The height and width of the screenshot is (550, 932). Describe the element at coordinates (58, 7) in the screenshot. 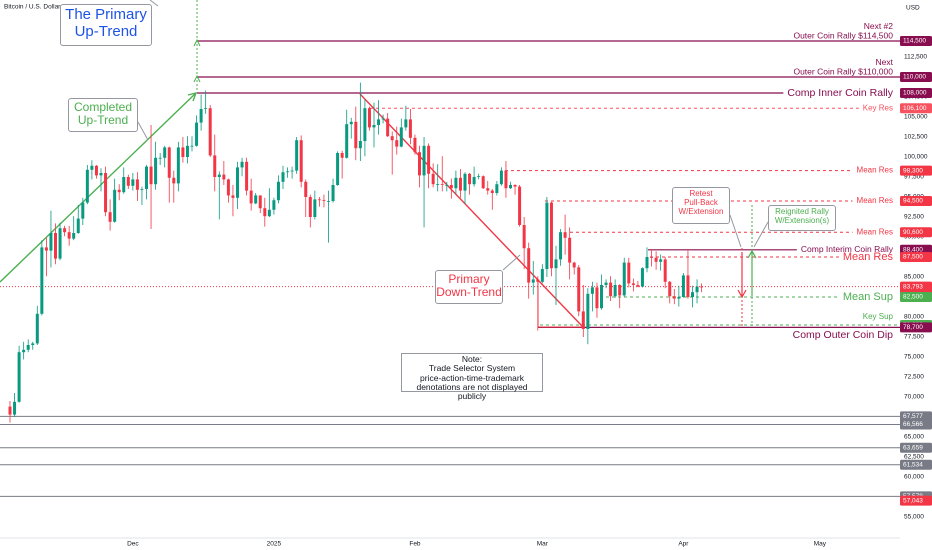

I see `symbol-title: Bitcoin / U.S. Dollar · 1D · BITSTAMP` at that location.